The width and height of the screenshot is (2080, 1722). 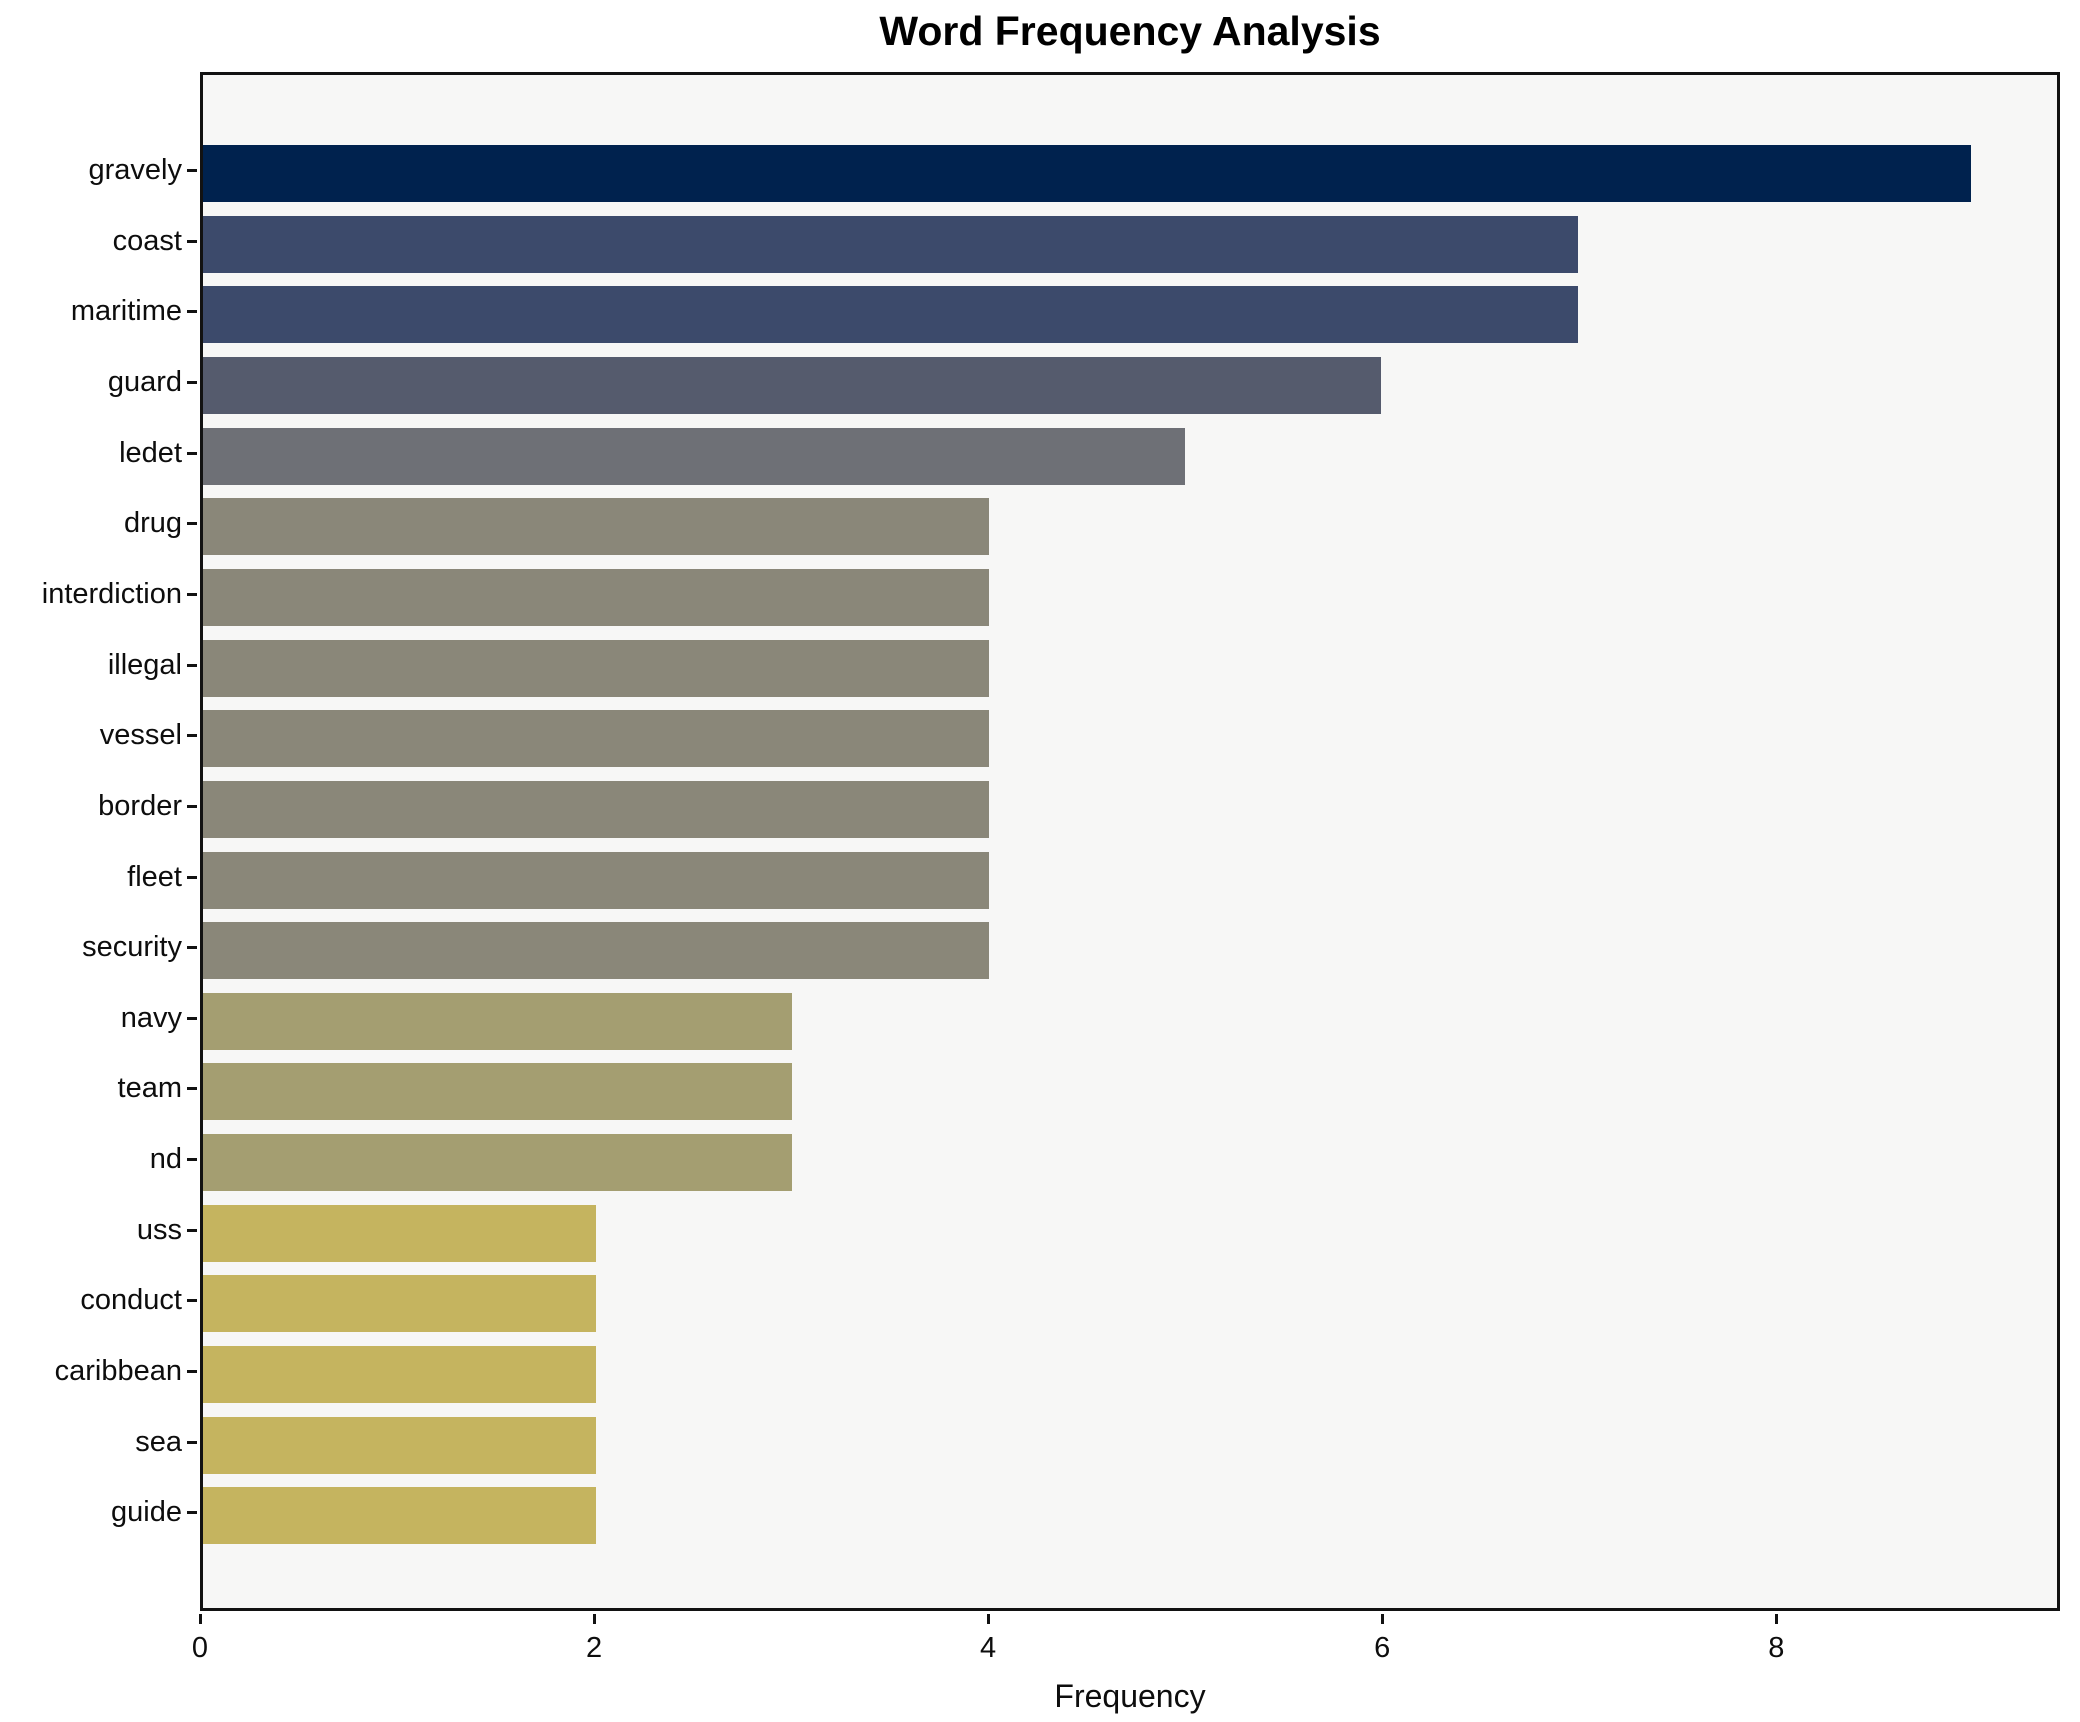 I want to click on x-tick-label: 6, so click(x=1382, y=1648).